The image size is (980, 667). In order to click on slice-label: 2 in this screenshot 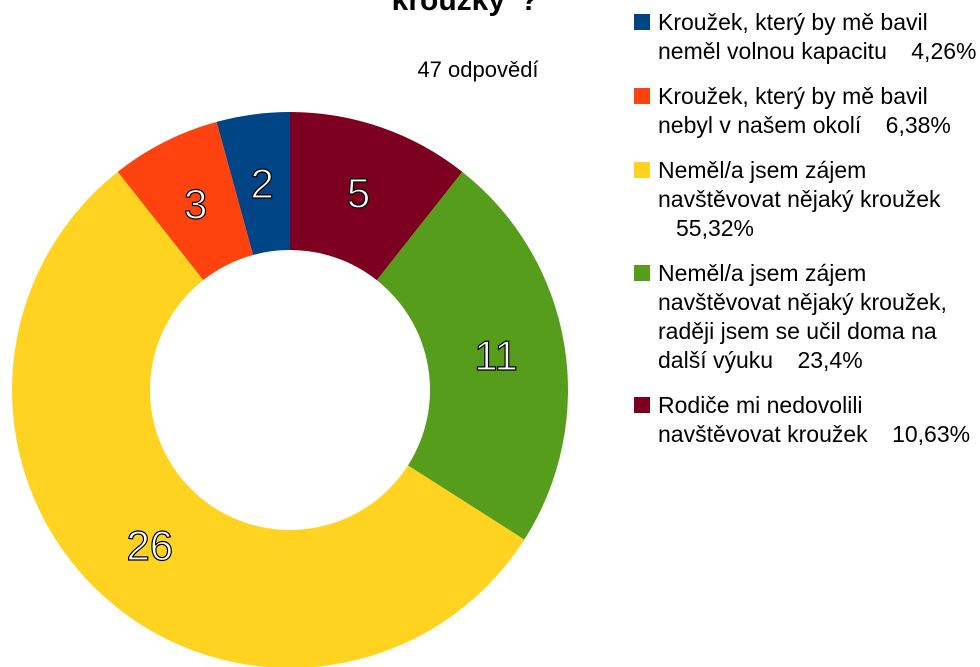, I will do `click(261, 183)`.